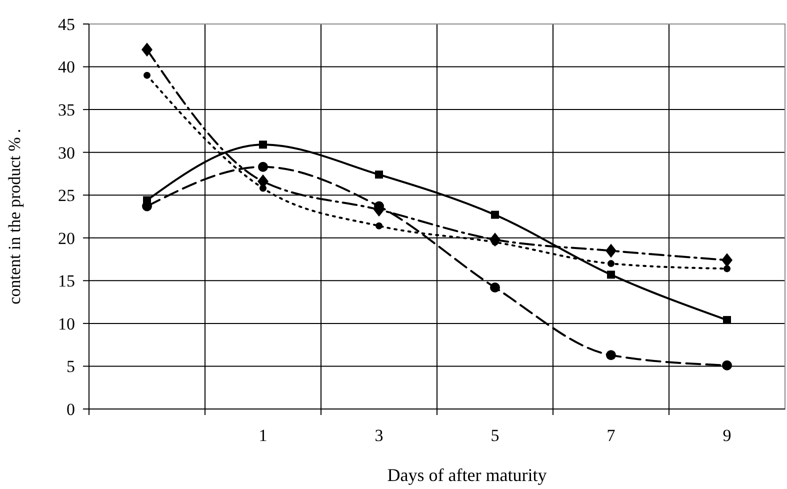 This screenshot has width=787, height=489. What do you see at coordinates (66, 24) in the screenshot?
I see `y-tick-label: 45` at bounding box center [66, 24].